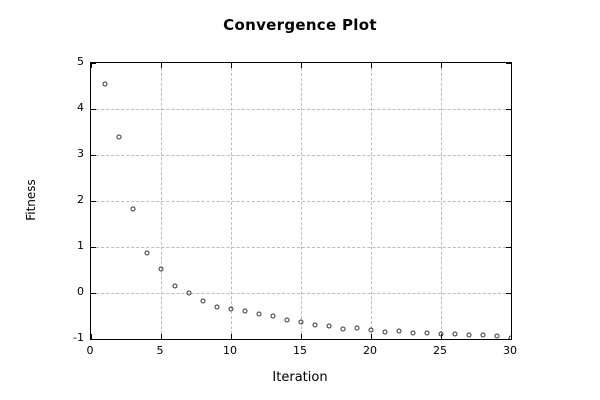  What do you see at coordinates (440, 350) in the screenshot?
I see `x-tick-label: 25` at bounding box center [440, 350].